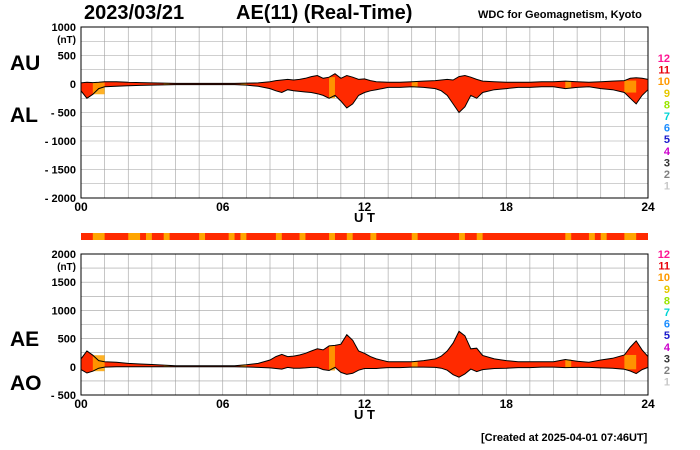 The height and width of the screenshot is (450, 700). What do you see at coordinates (60, 199) in the screenshot?
I see `y-tick-label: - 2000` at bounding box center [60, 199].